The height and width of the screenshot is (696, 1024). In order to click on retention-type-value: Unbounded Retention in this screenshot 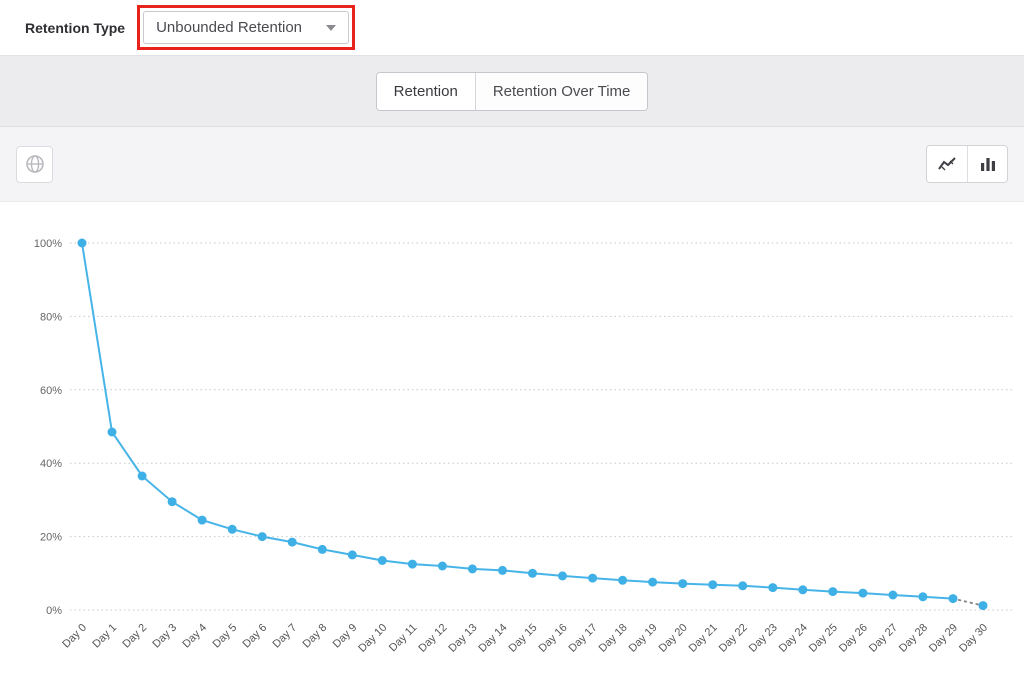, I will do `click(229, 27)`.